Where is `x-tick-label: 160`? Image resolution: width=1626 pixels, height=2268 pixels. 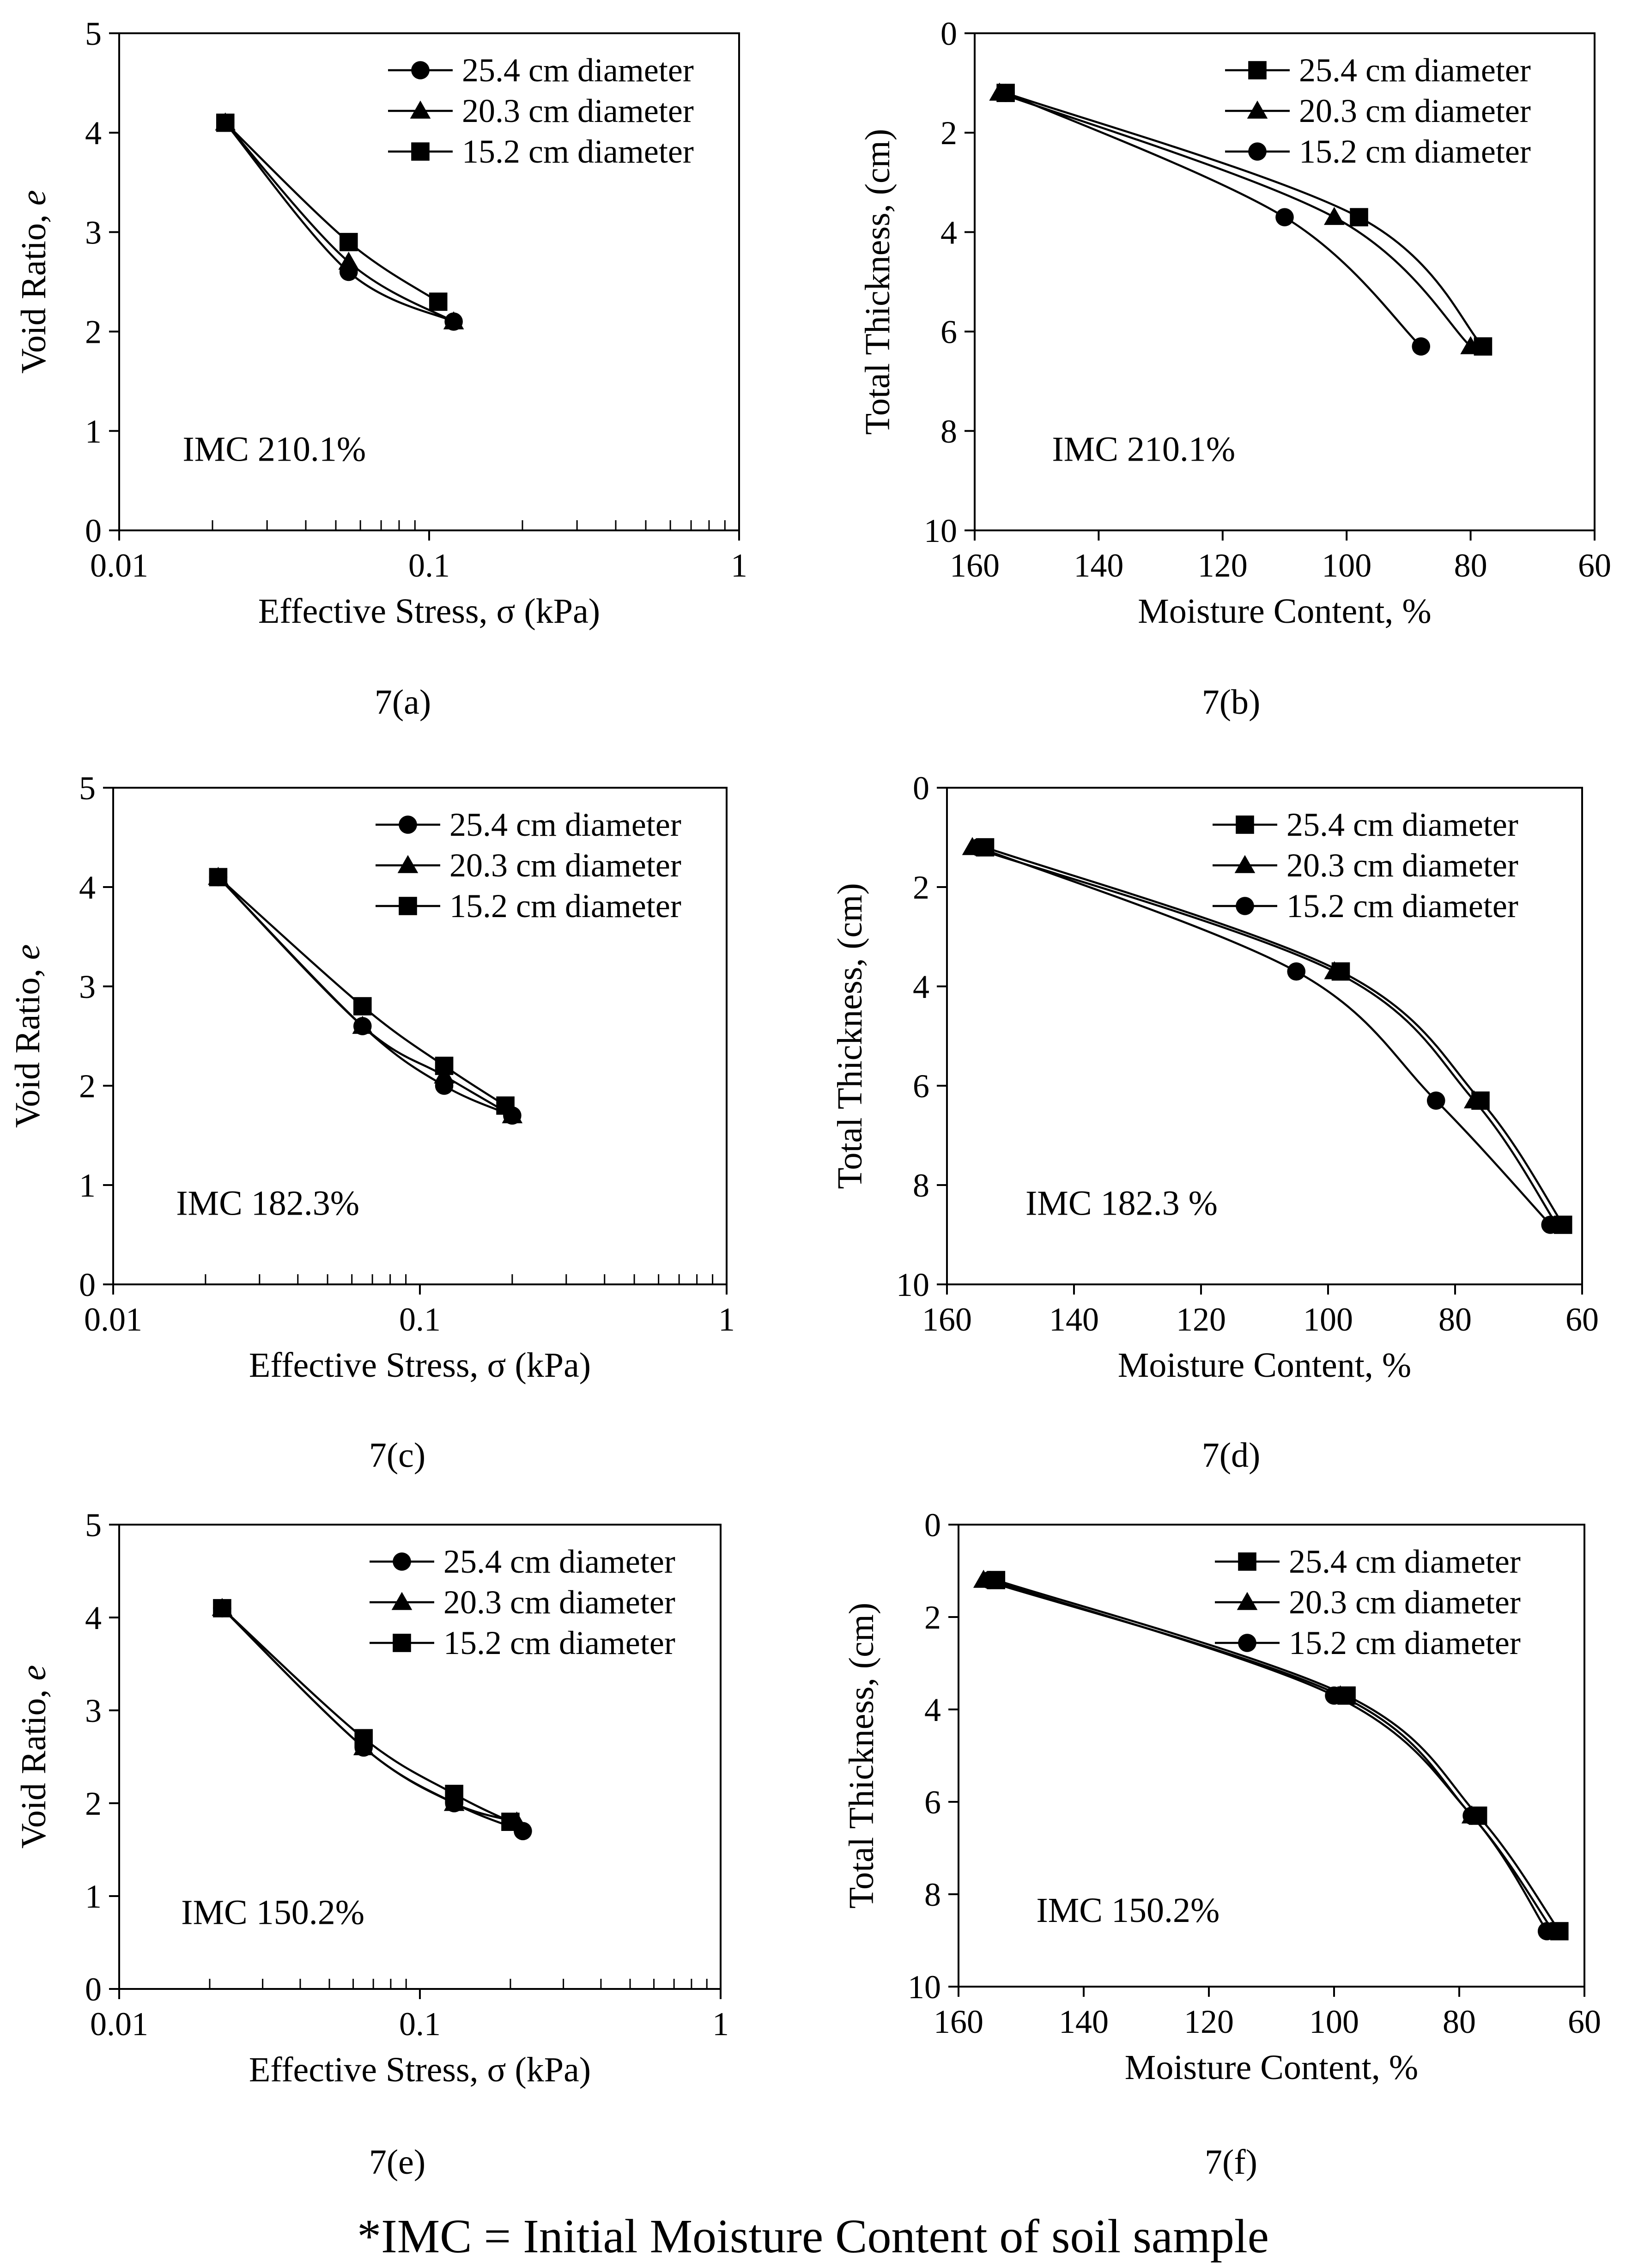 x-tick-label: 160 is located at coordinates (975, 565).